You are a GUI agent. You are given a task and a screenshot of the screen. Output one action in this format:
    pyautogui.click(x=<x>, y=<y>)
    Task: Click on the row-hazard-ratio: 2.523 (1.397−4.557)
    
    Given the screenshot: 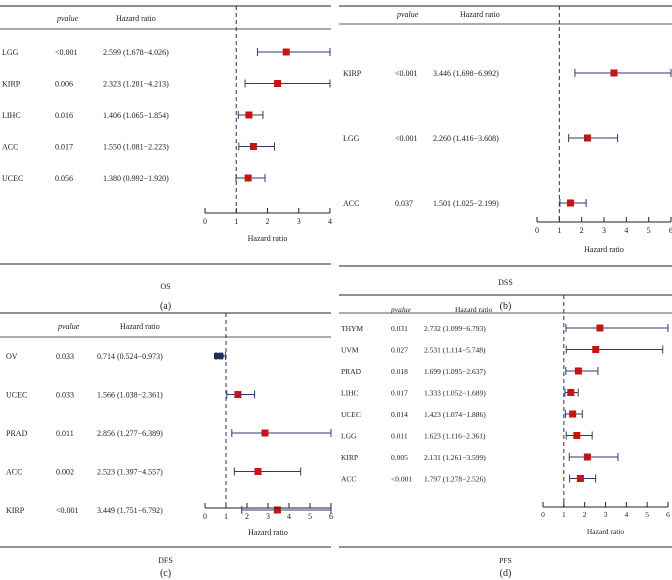 What is the action you would take?
    pyautogui.click(x=130, y=472)
    